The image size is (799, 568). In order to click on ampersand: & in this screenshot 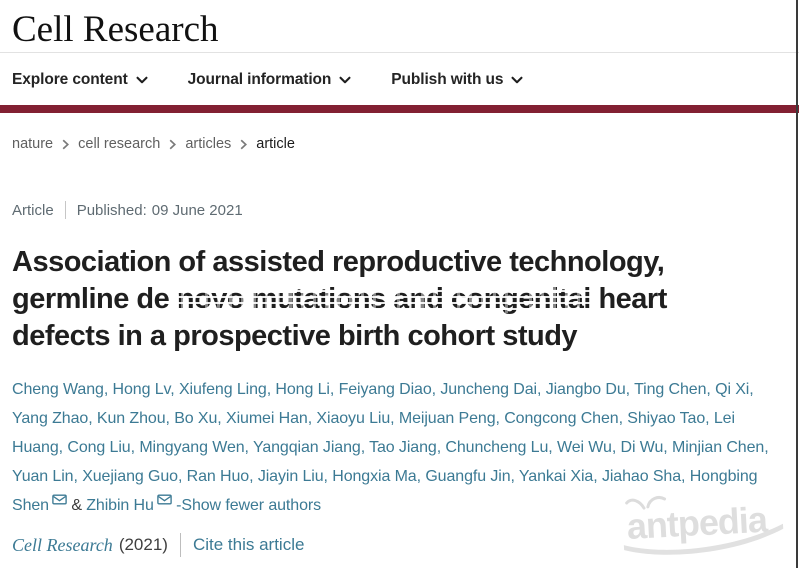, I will do `click(76, 505)`.